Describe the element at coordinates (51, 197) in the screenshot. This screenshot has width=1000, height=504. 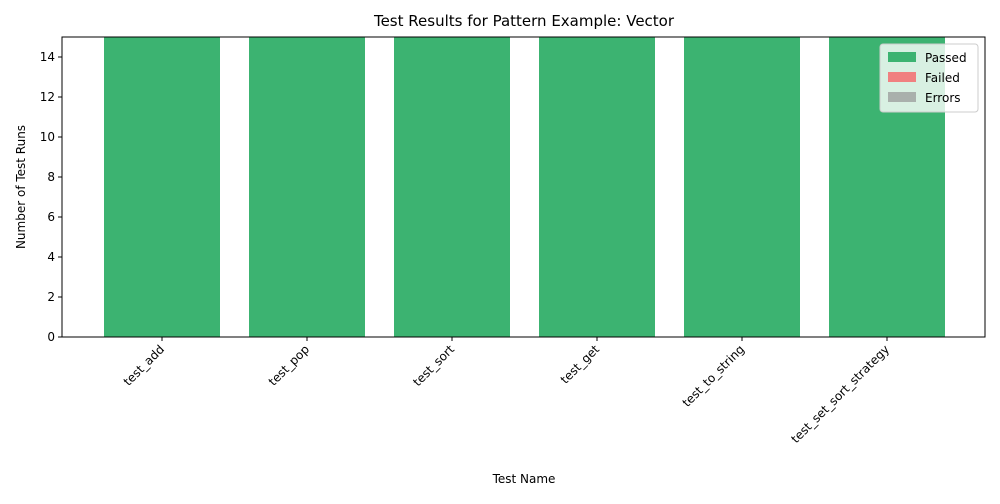
I see `y-axis: 0 2 4 6 8 10 12 14` at that location.